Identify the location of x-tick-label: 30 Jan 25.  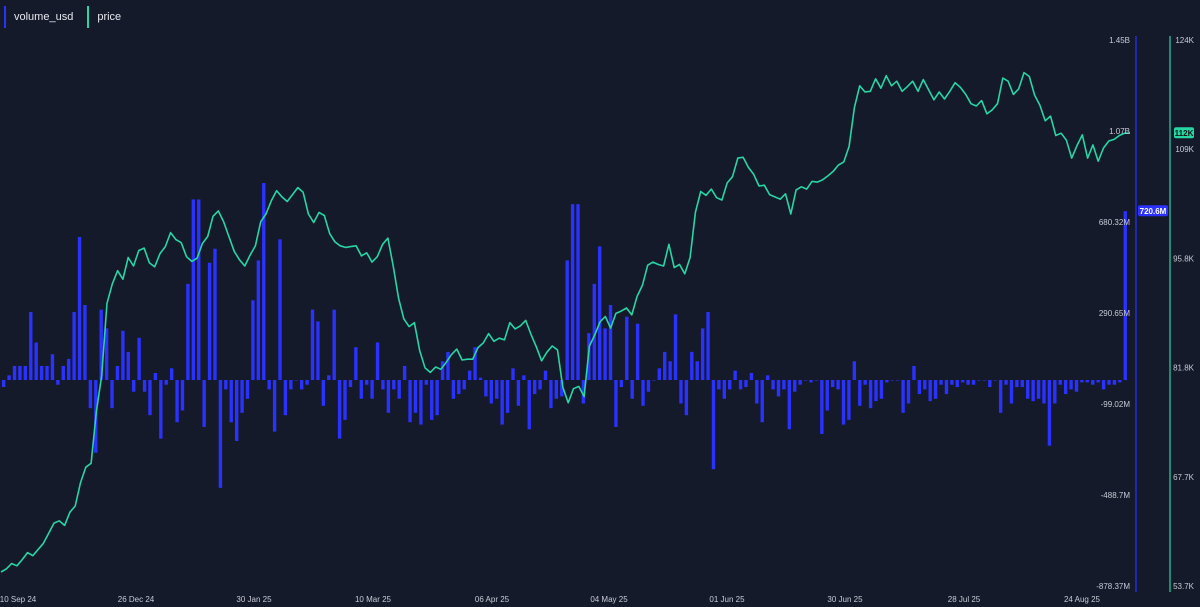
(254, 599).